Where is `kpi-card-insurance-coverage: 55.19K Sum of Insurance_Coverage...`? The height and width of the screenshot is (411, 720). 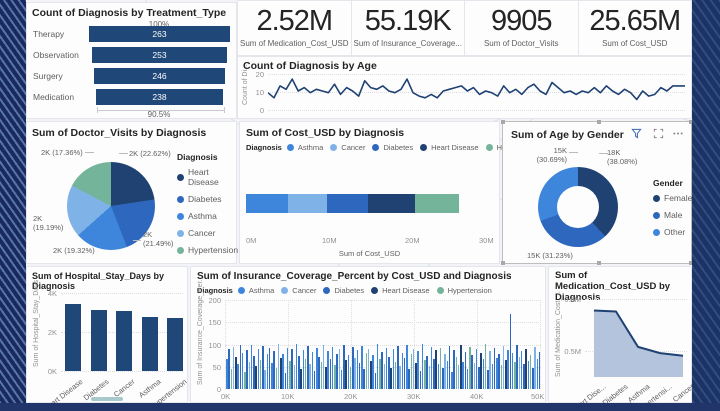
kpi-card-insurance-coverage: 55.19K Sum of Insurance_Coverage... is located at coordinates (408, 28).